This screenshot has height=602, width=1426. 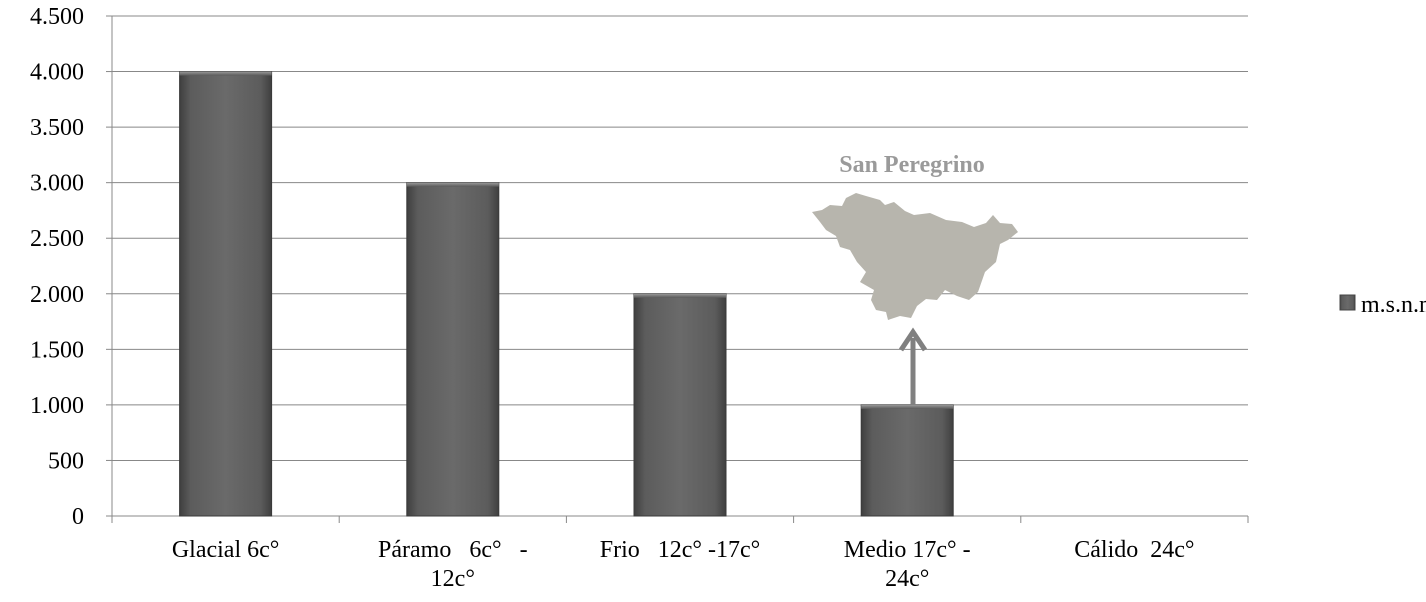 I want to click on region-map-icon, so click(x=915, y=256).